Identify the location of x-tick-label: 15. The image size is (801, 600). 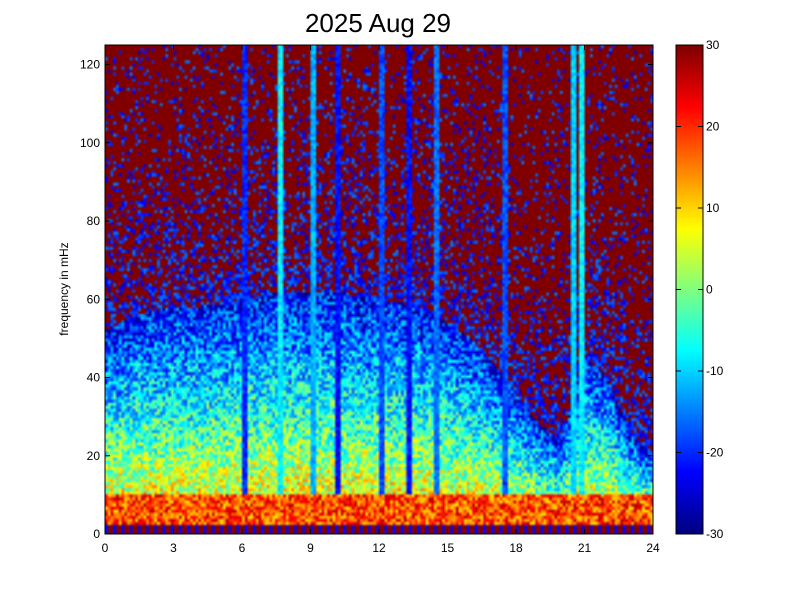
(448, 548).